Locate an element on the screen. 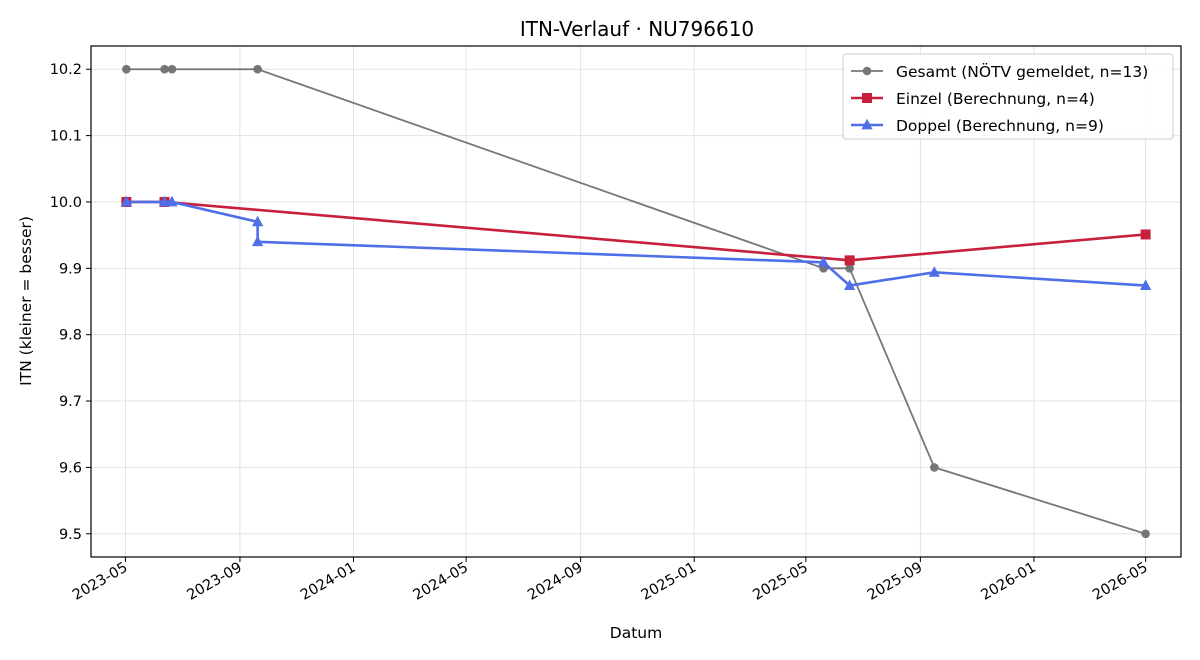 This screenshot has width=1200, height=660. y-tick-label: 10.2 is located at coordinates (66, 70).